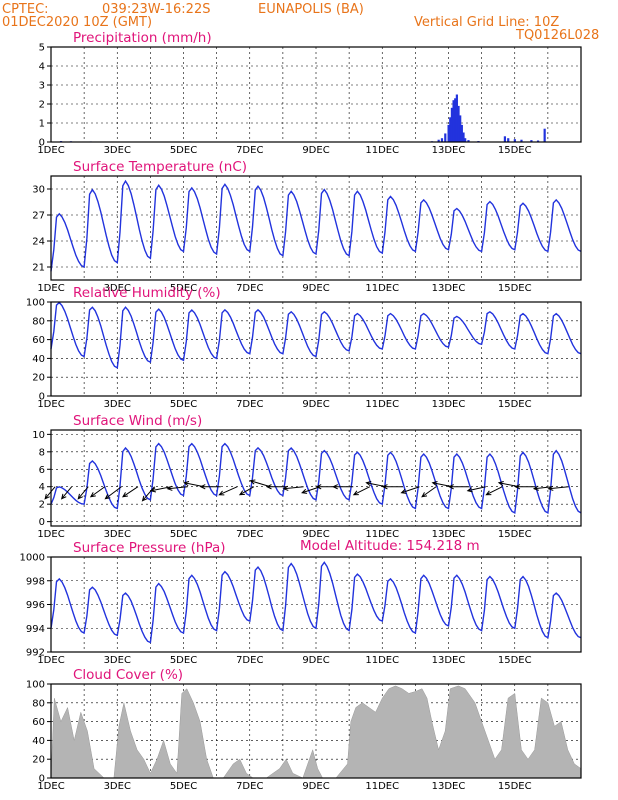 The image size is (618, 800). What do you see at coordinates (38, 242) in the screenshot?
I see `y-tick-label: 24` at bounding box center [38, 242].